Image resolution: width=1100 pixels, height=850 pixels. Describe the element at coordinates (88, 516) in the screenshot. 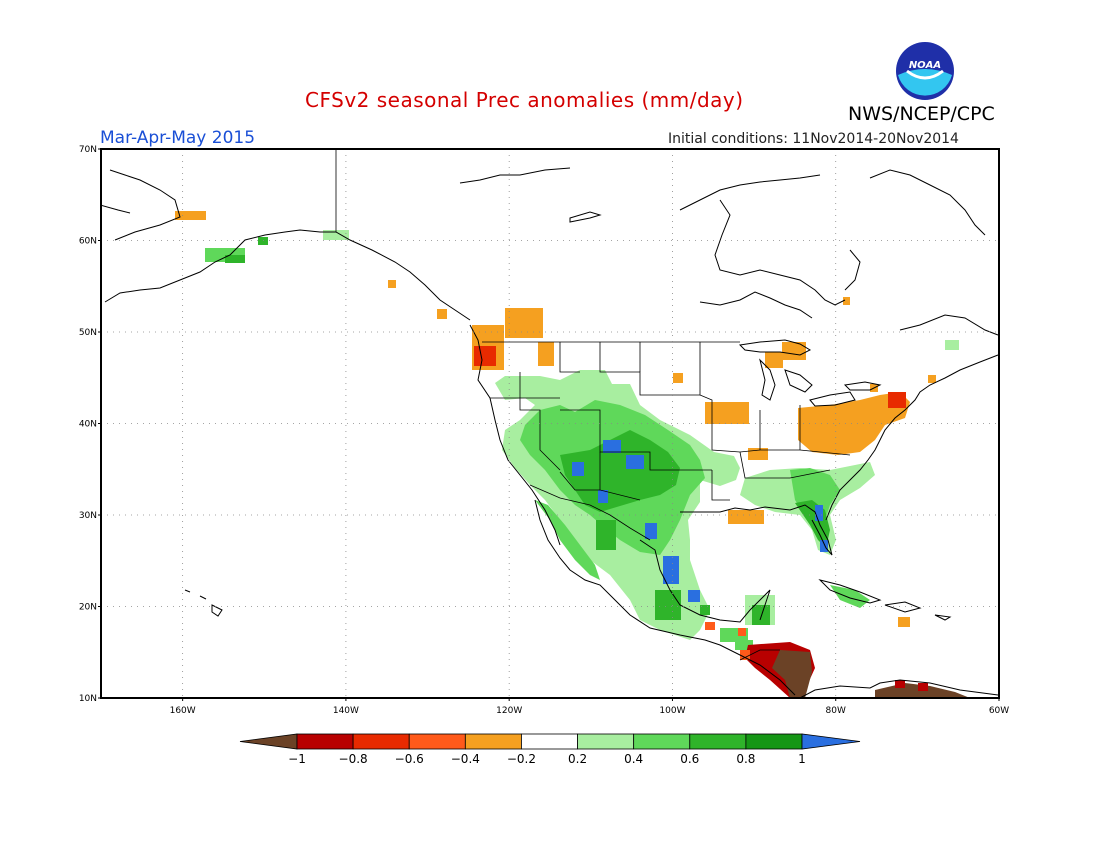

I see `lat-label: 30N` at that location.